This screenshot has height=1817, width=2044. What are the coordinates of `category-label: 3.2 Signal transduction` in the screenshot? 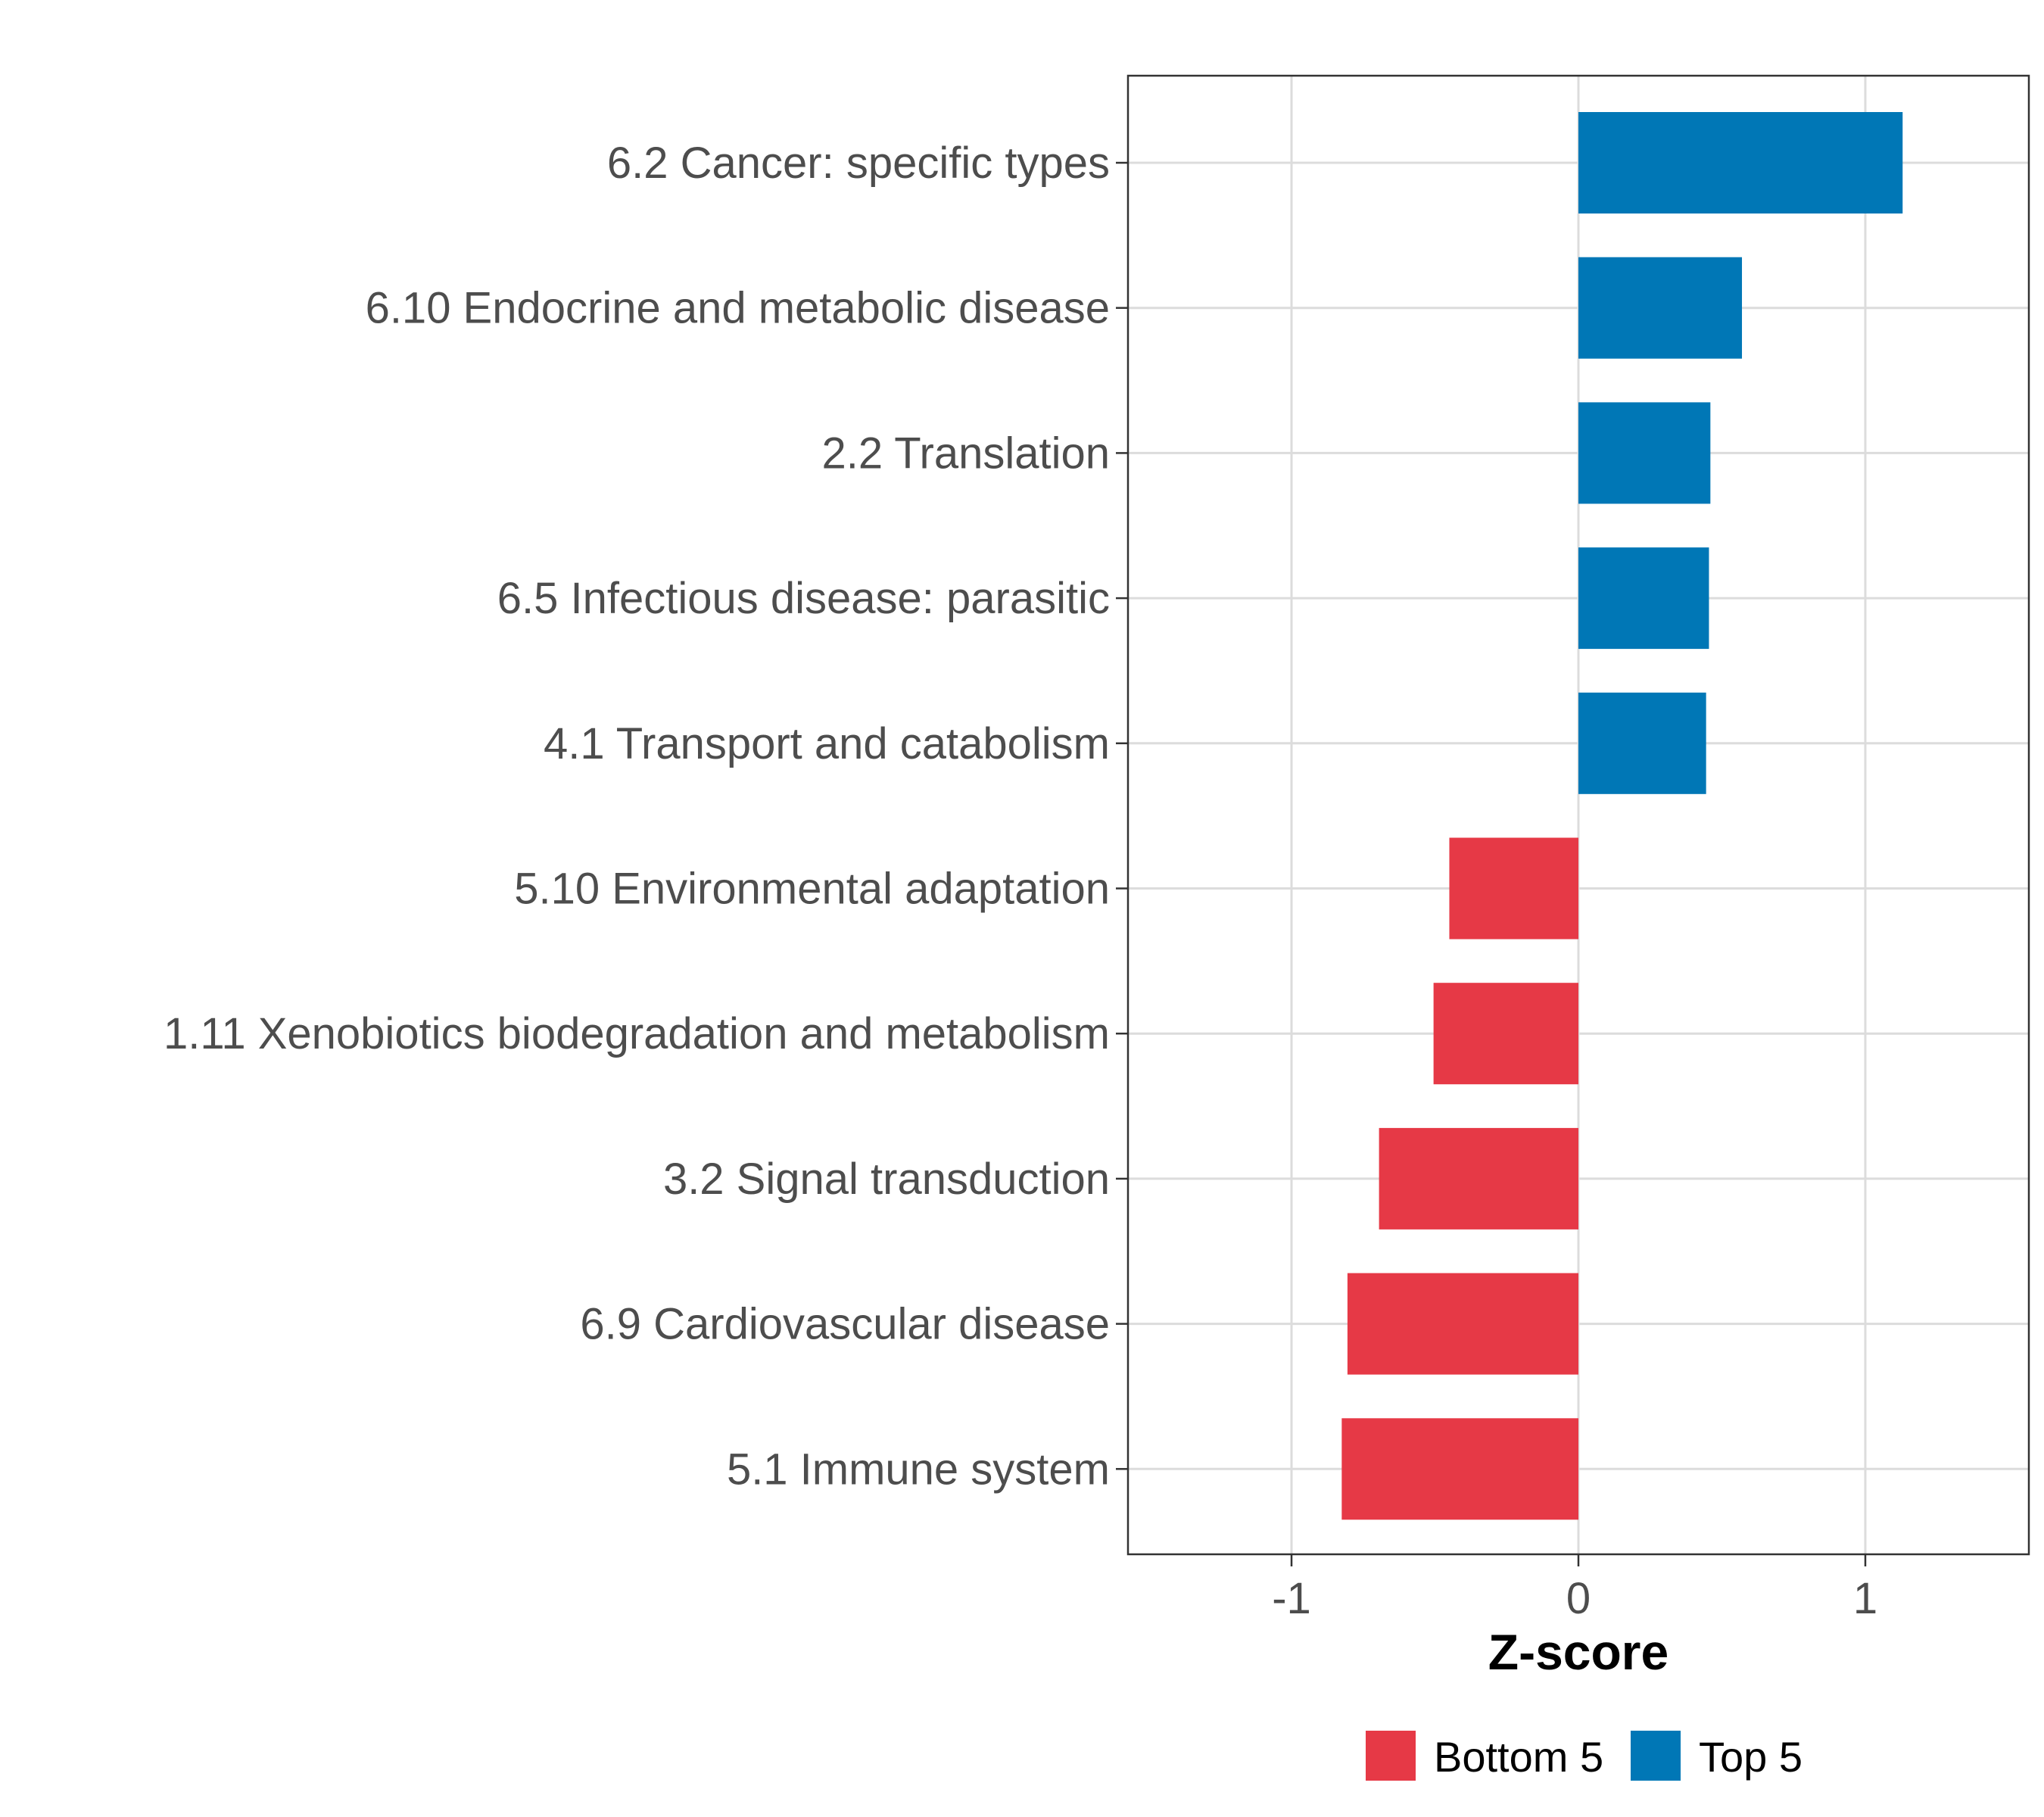 It's located at (887, 1179).